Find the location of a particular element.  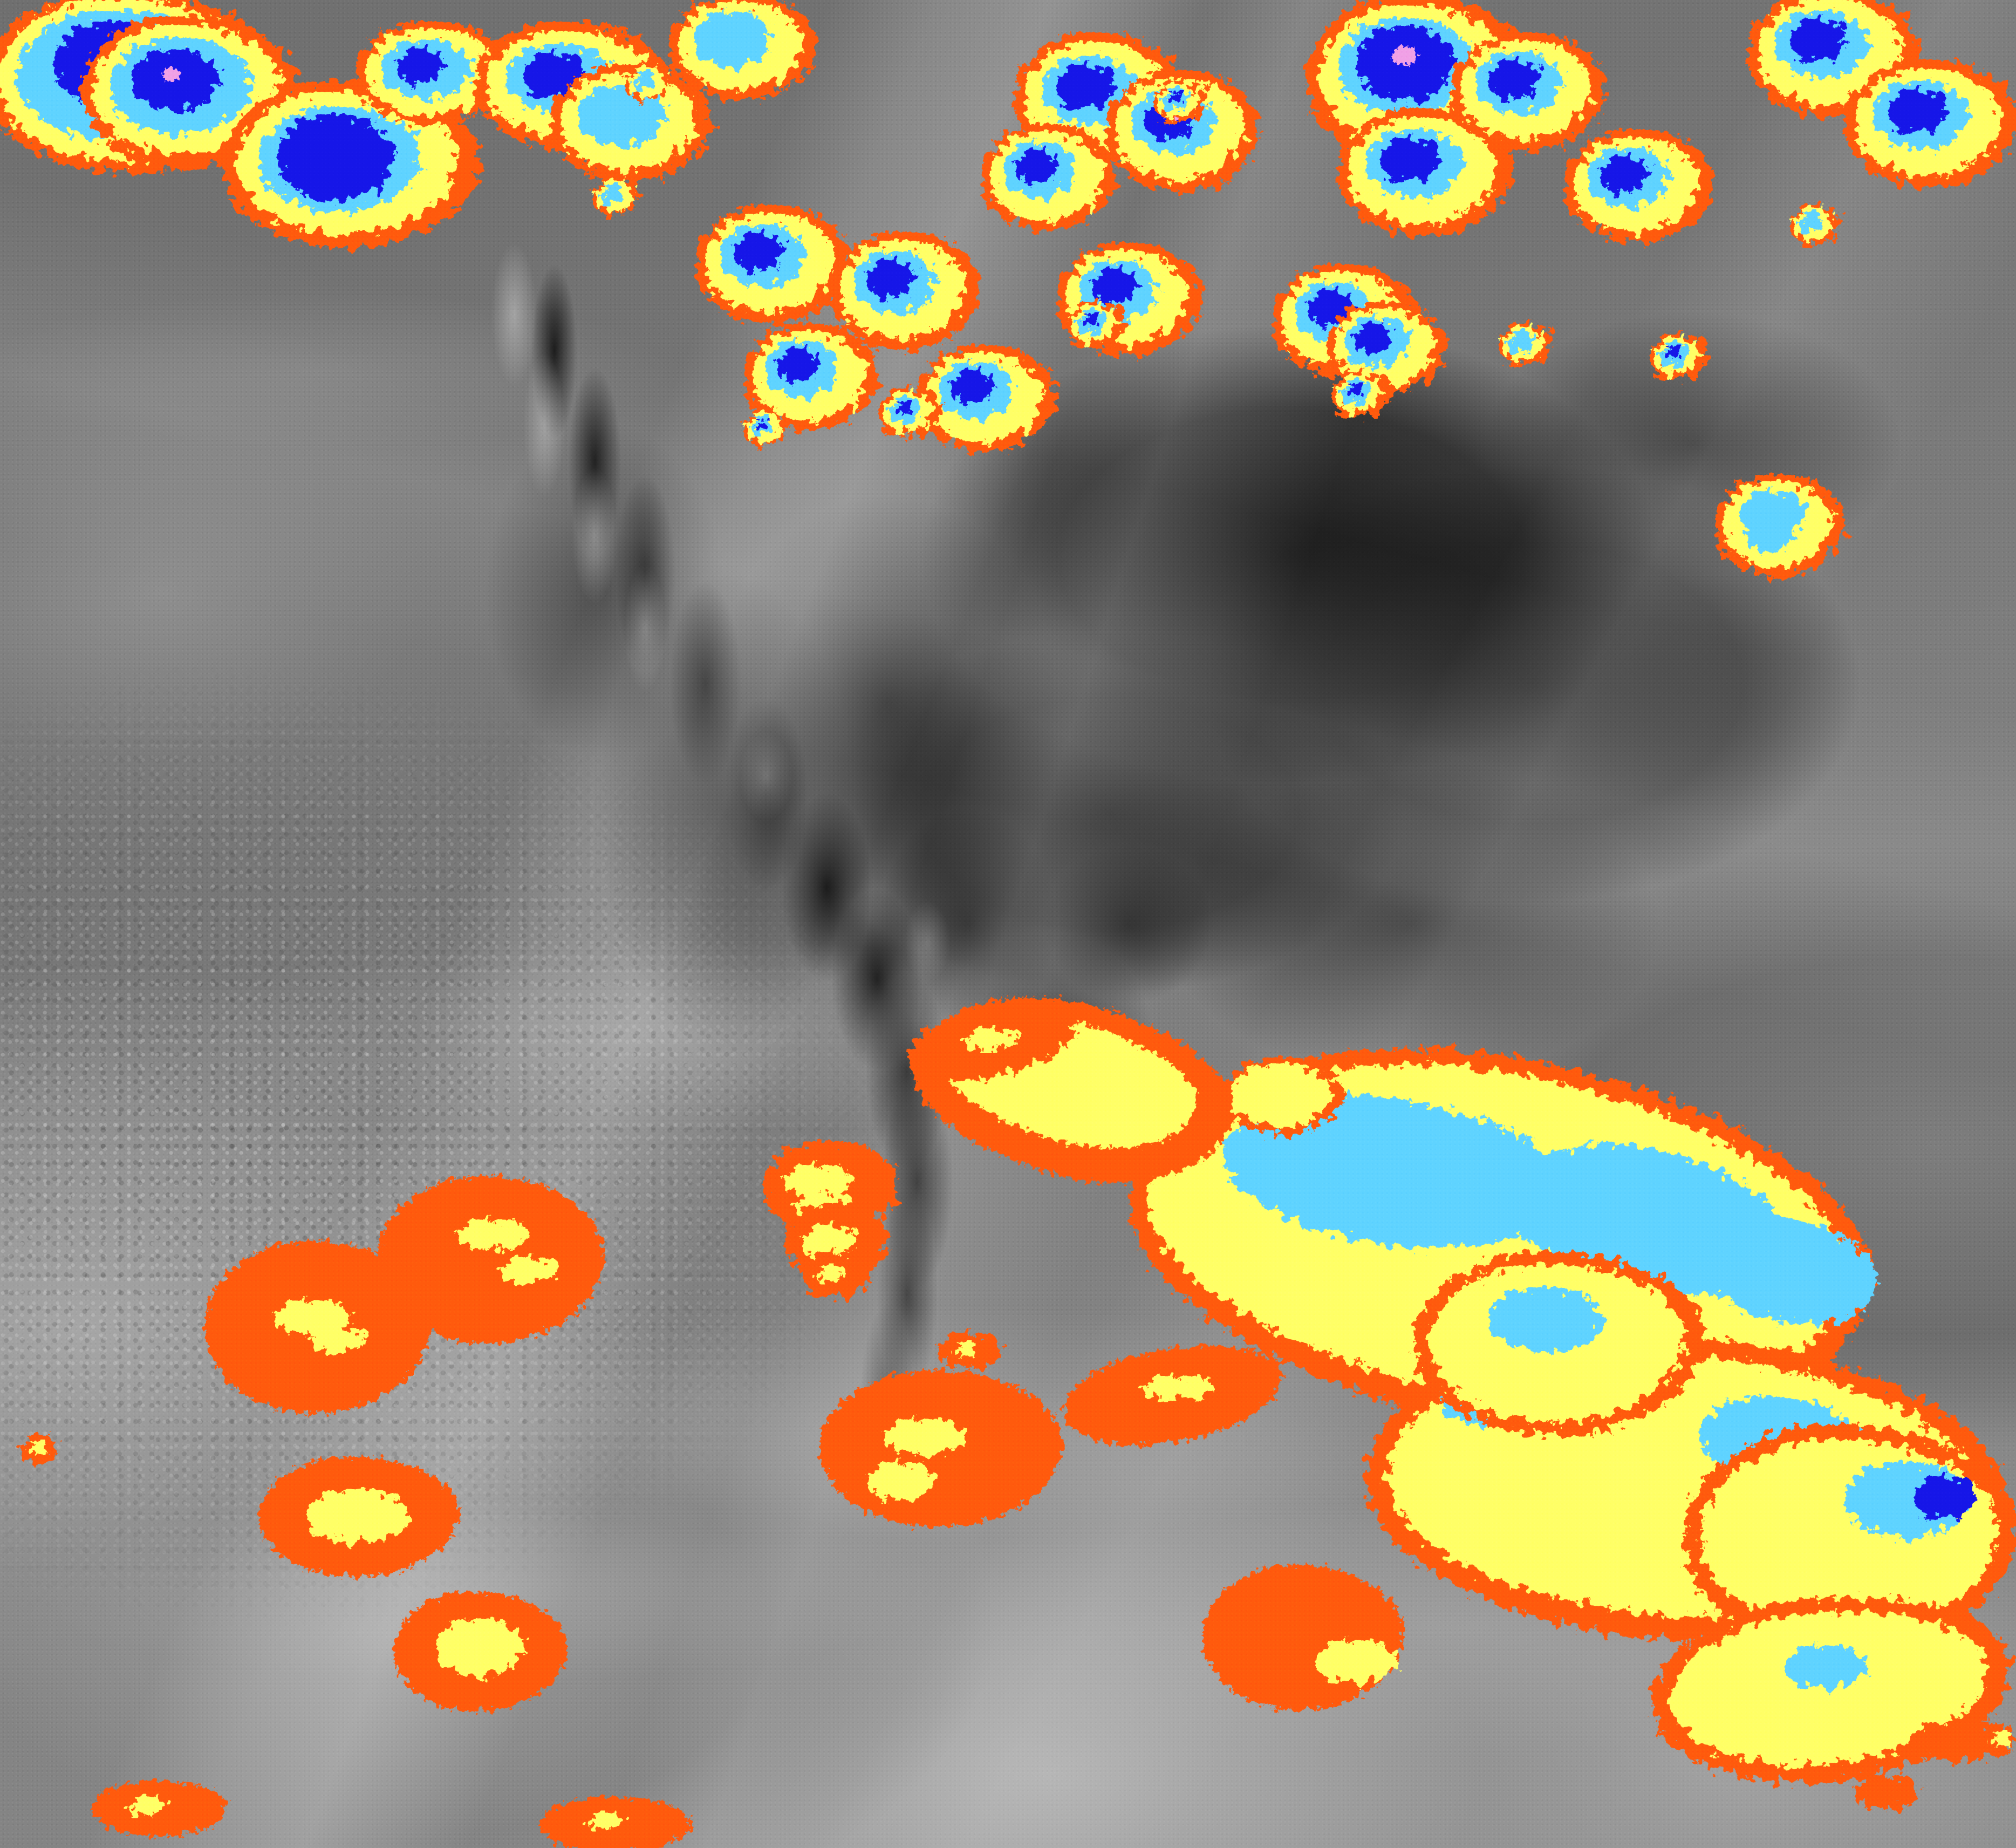

andean-convection-c is located at coordinates (839, 1276).